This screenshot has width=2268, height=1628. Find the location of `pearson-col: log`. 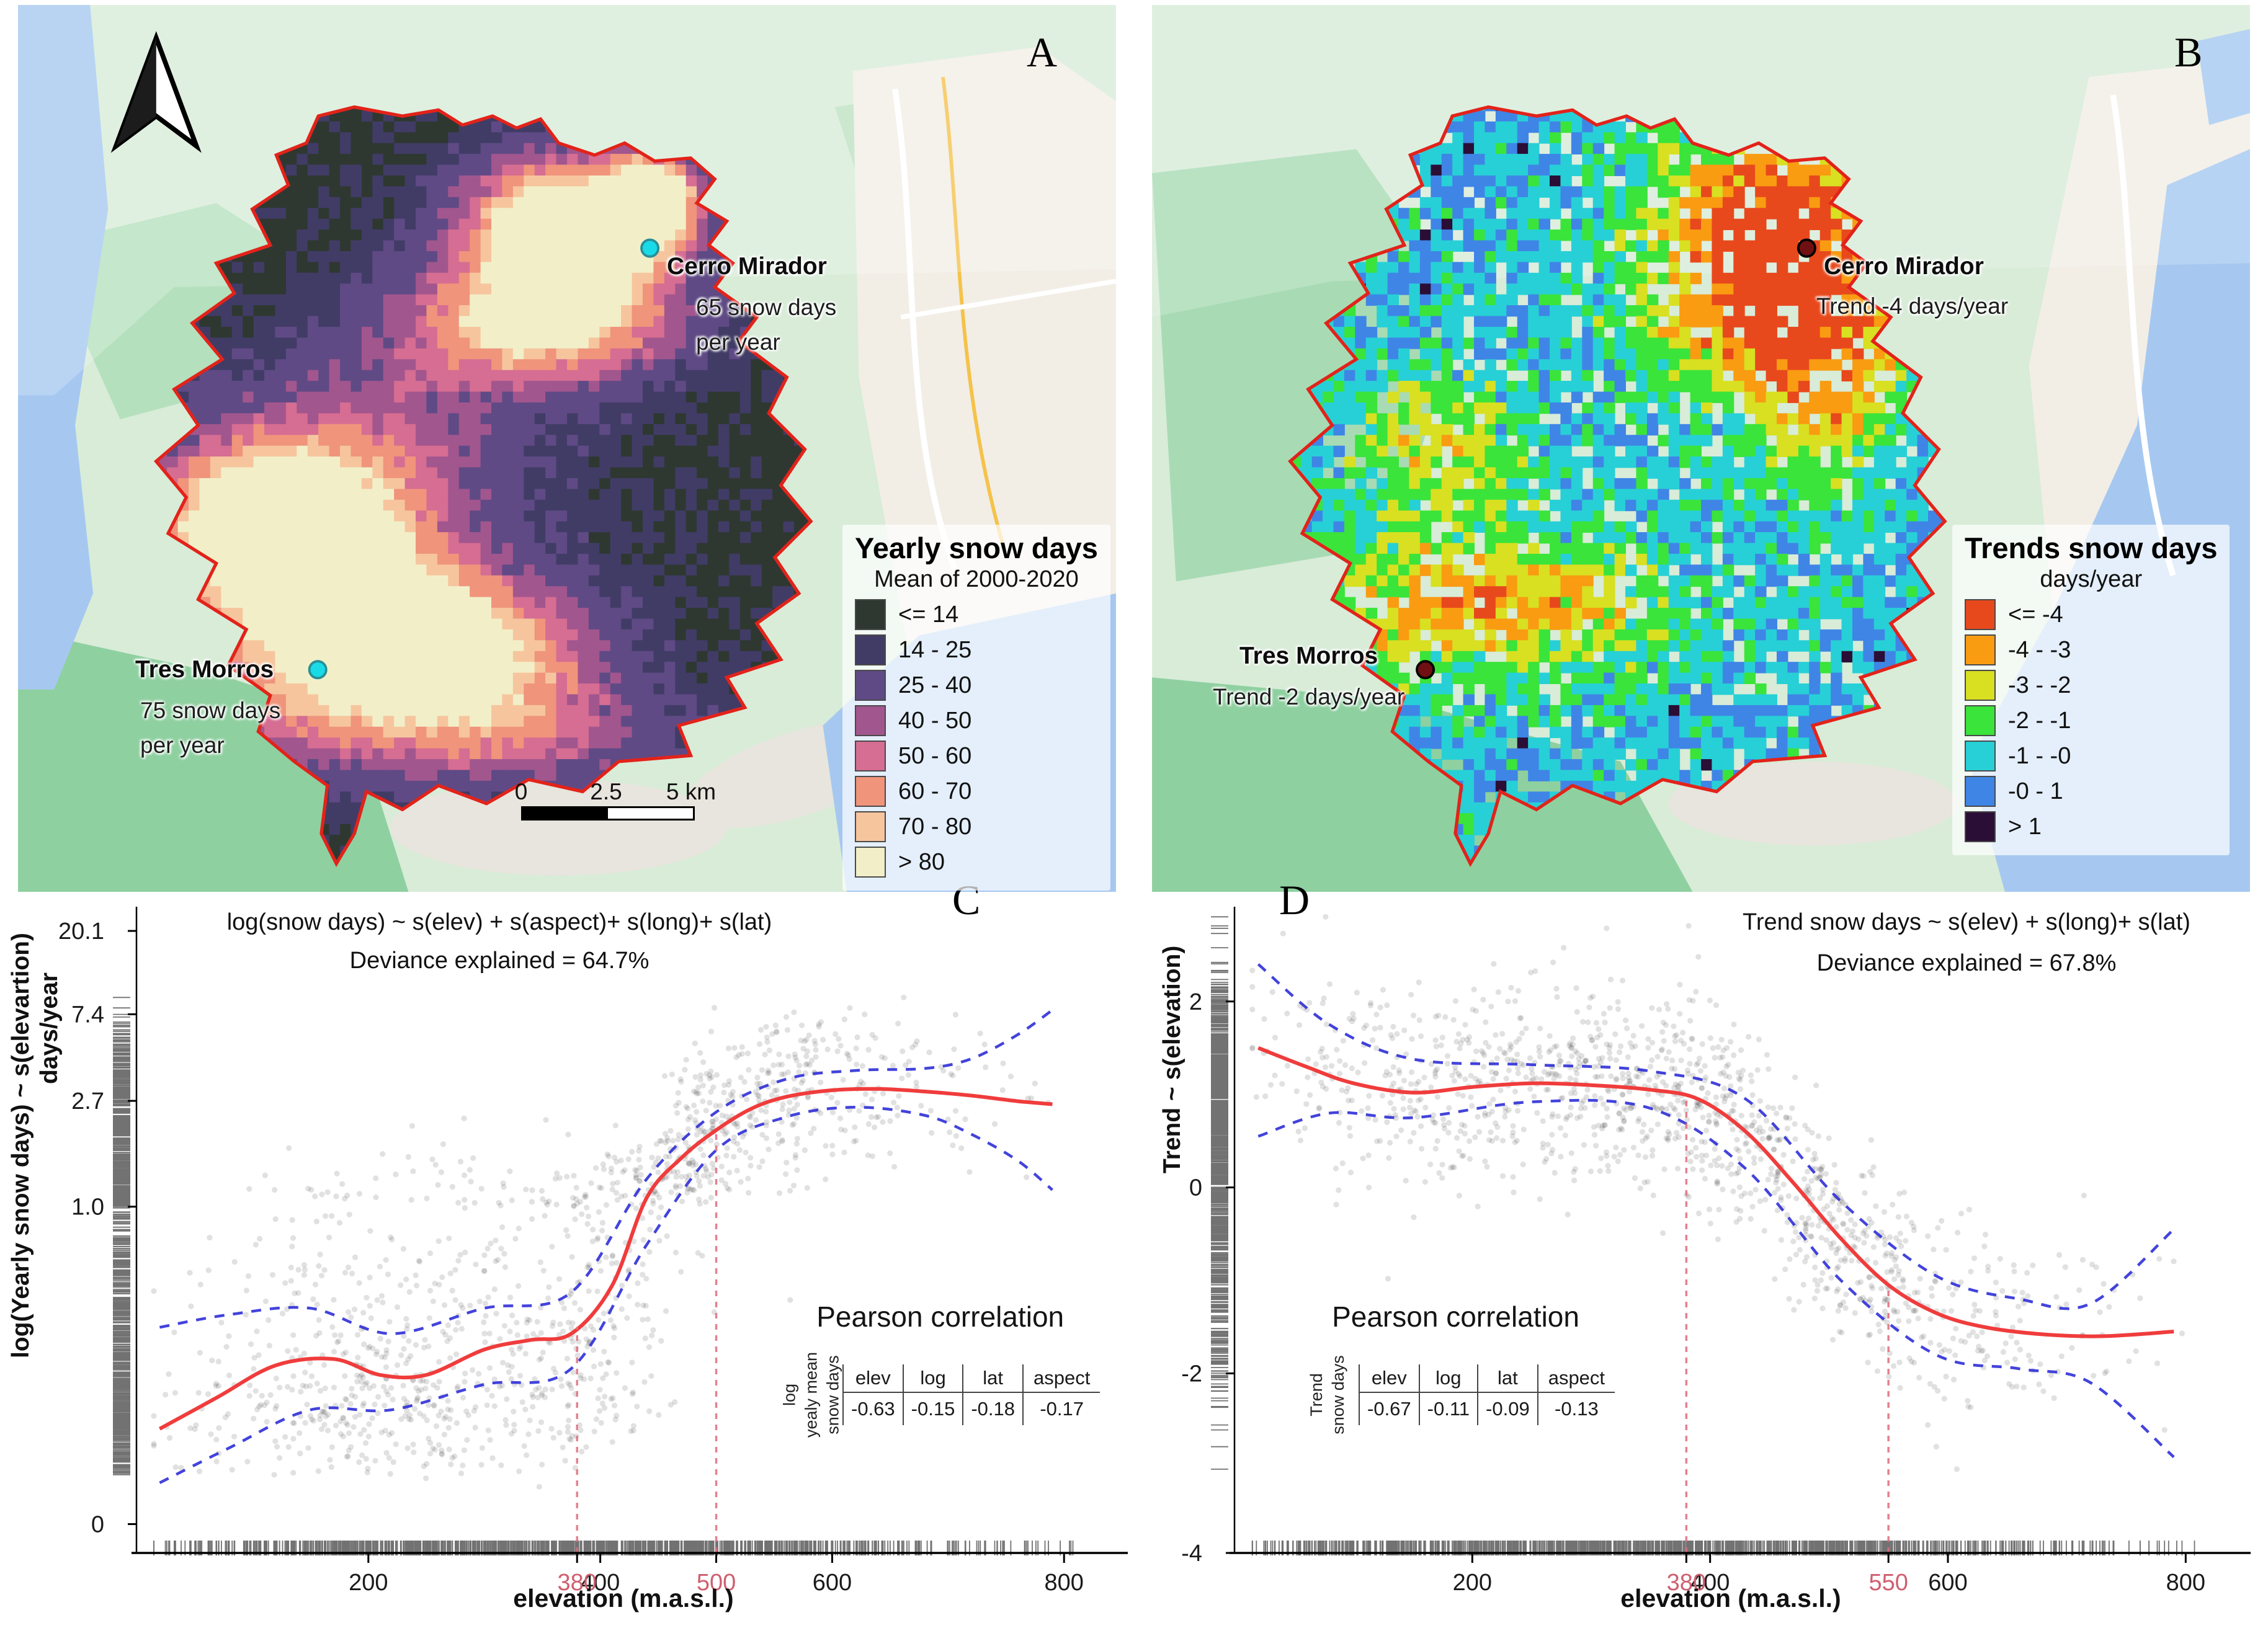

pearson-col: log is located at coordinates (1448, 1378).